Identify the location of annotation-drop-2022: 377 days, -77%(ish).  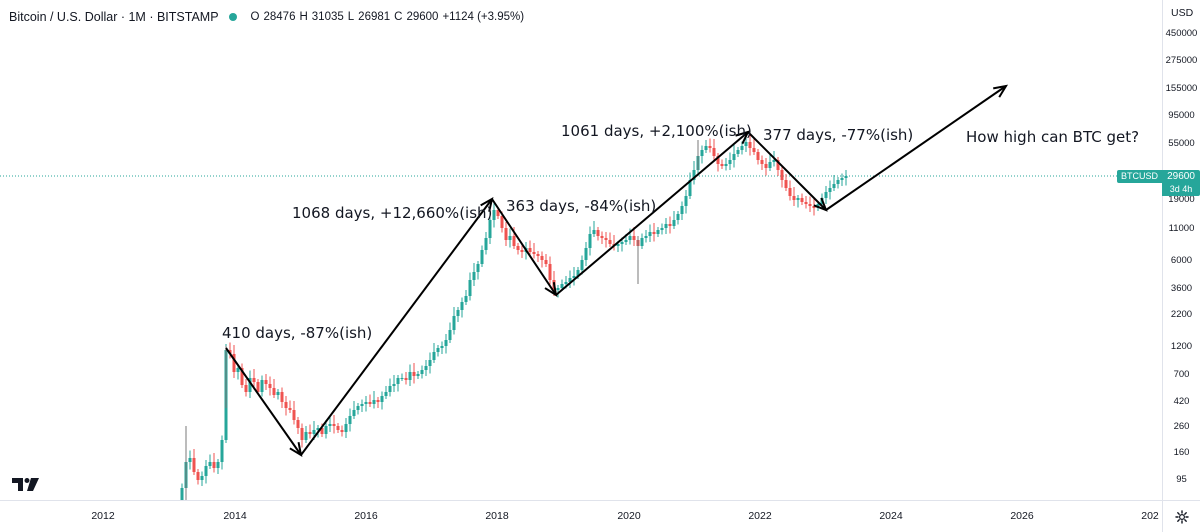
(838, 135).